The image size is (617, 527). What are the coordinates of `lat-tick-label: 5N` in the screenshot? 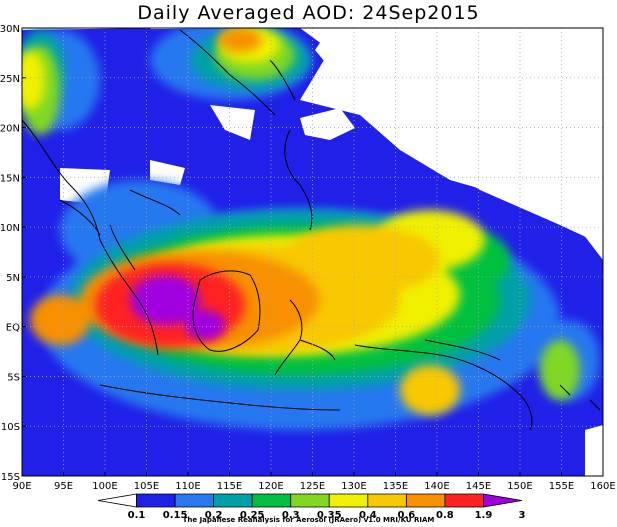 It's located at (13, 278).